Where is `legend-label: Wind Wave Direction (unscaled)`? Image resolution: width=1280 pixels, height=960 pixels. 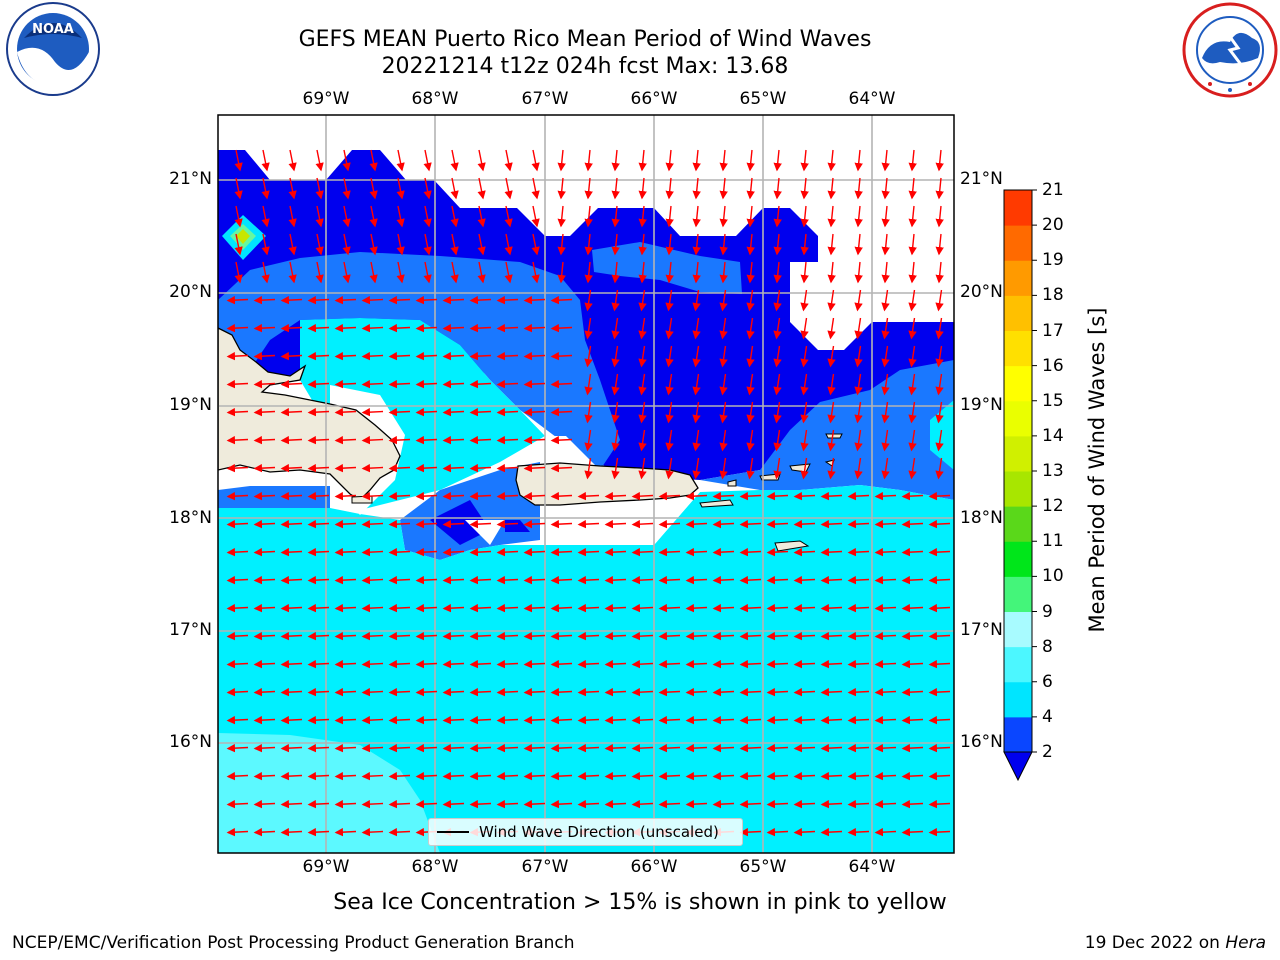 legend-label: Wind Wave Direction (unscaled) is located at coordinates (599, 832).